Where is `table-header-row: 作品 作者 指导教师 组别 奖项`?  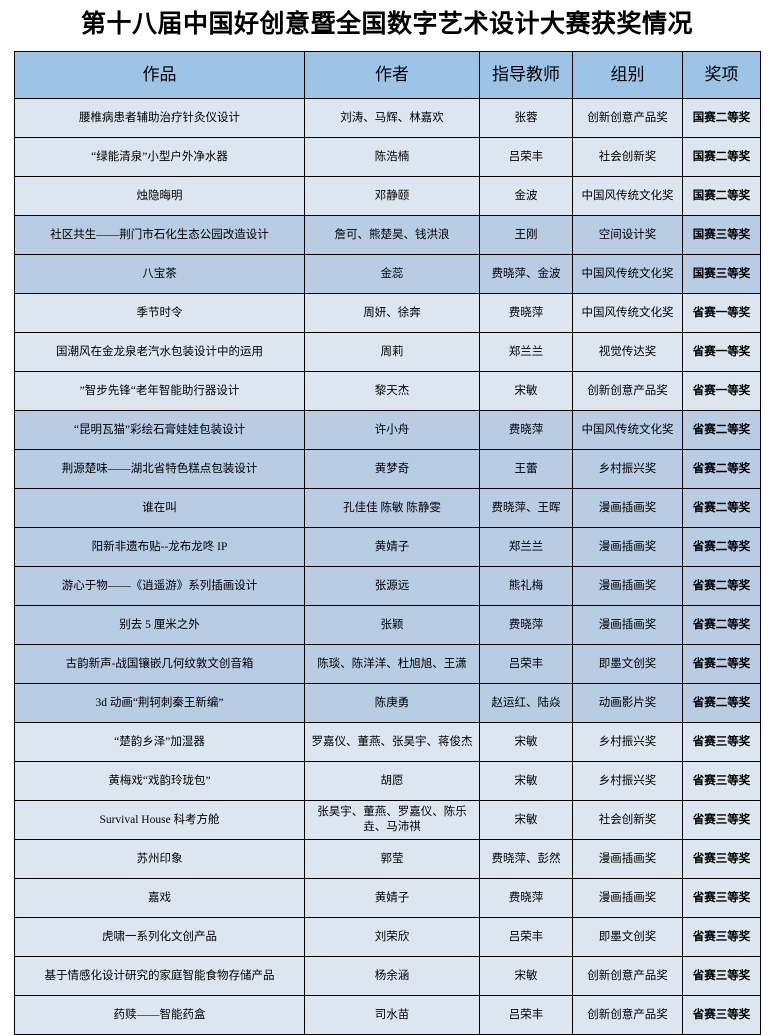
table-header-row: 作品 作者 指导教师 组别 奖项 is located at coordinates (387, 74).